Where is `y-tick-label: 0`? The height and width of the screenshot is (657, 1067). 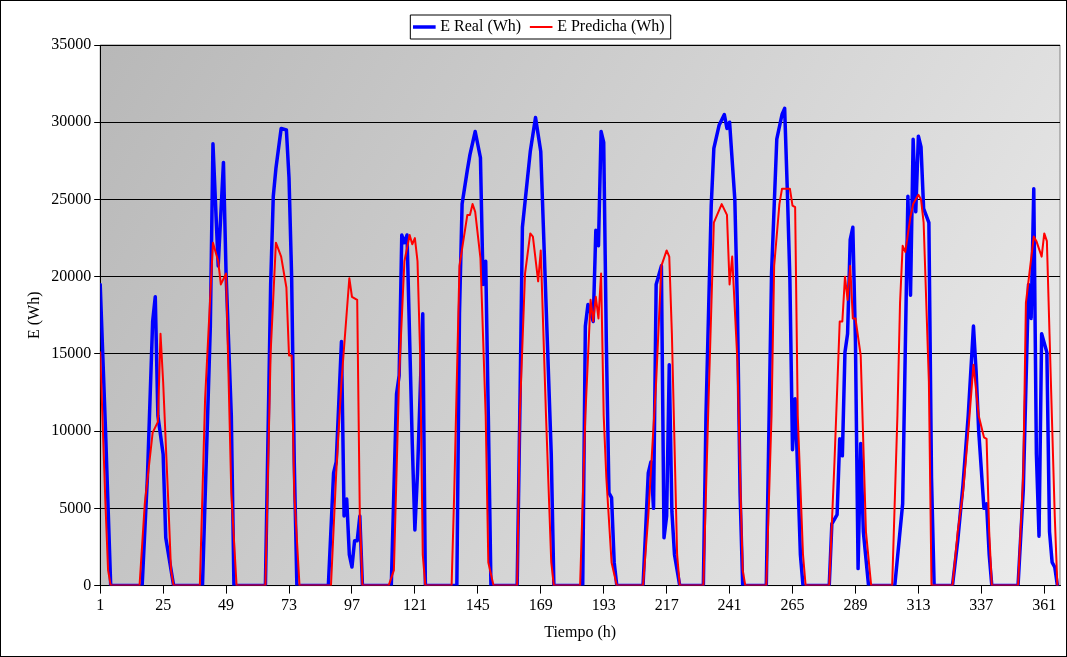 y-tick-label: 0 is located at coordinates (87, 584).